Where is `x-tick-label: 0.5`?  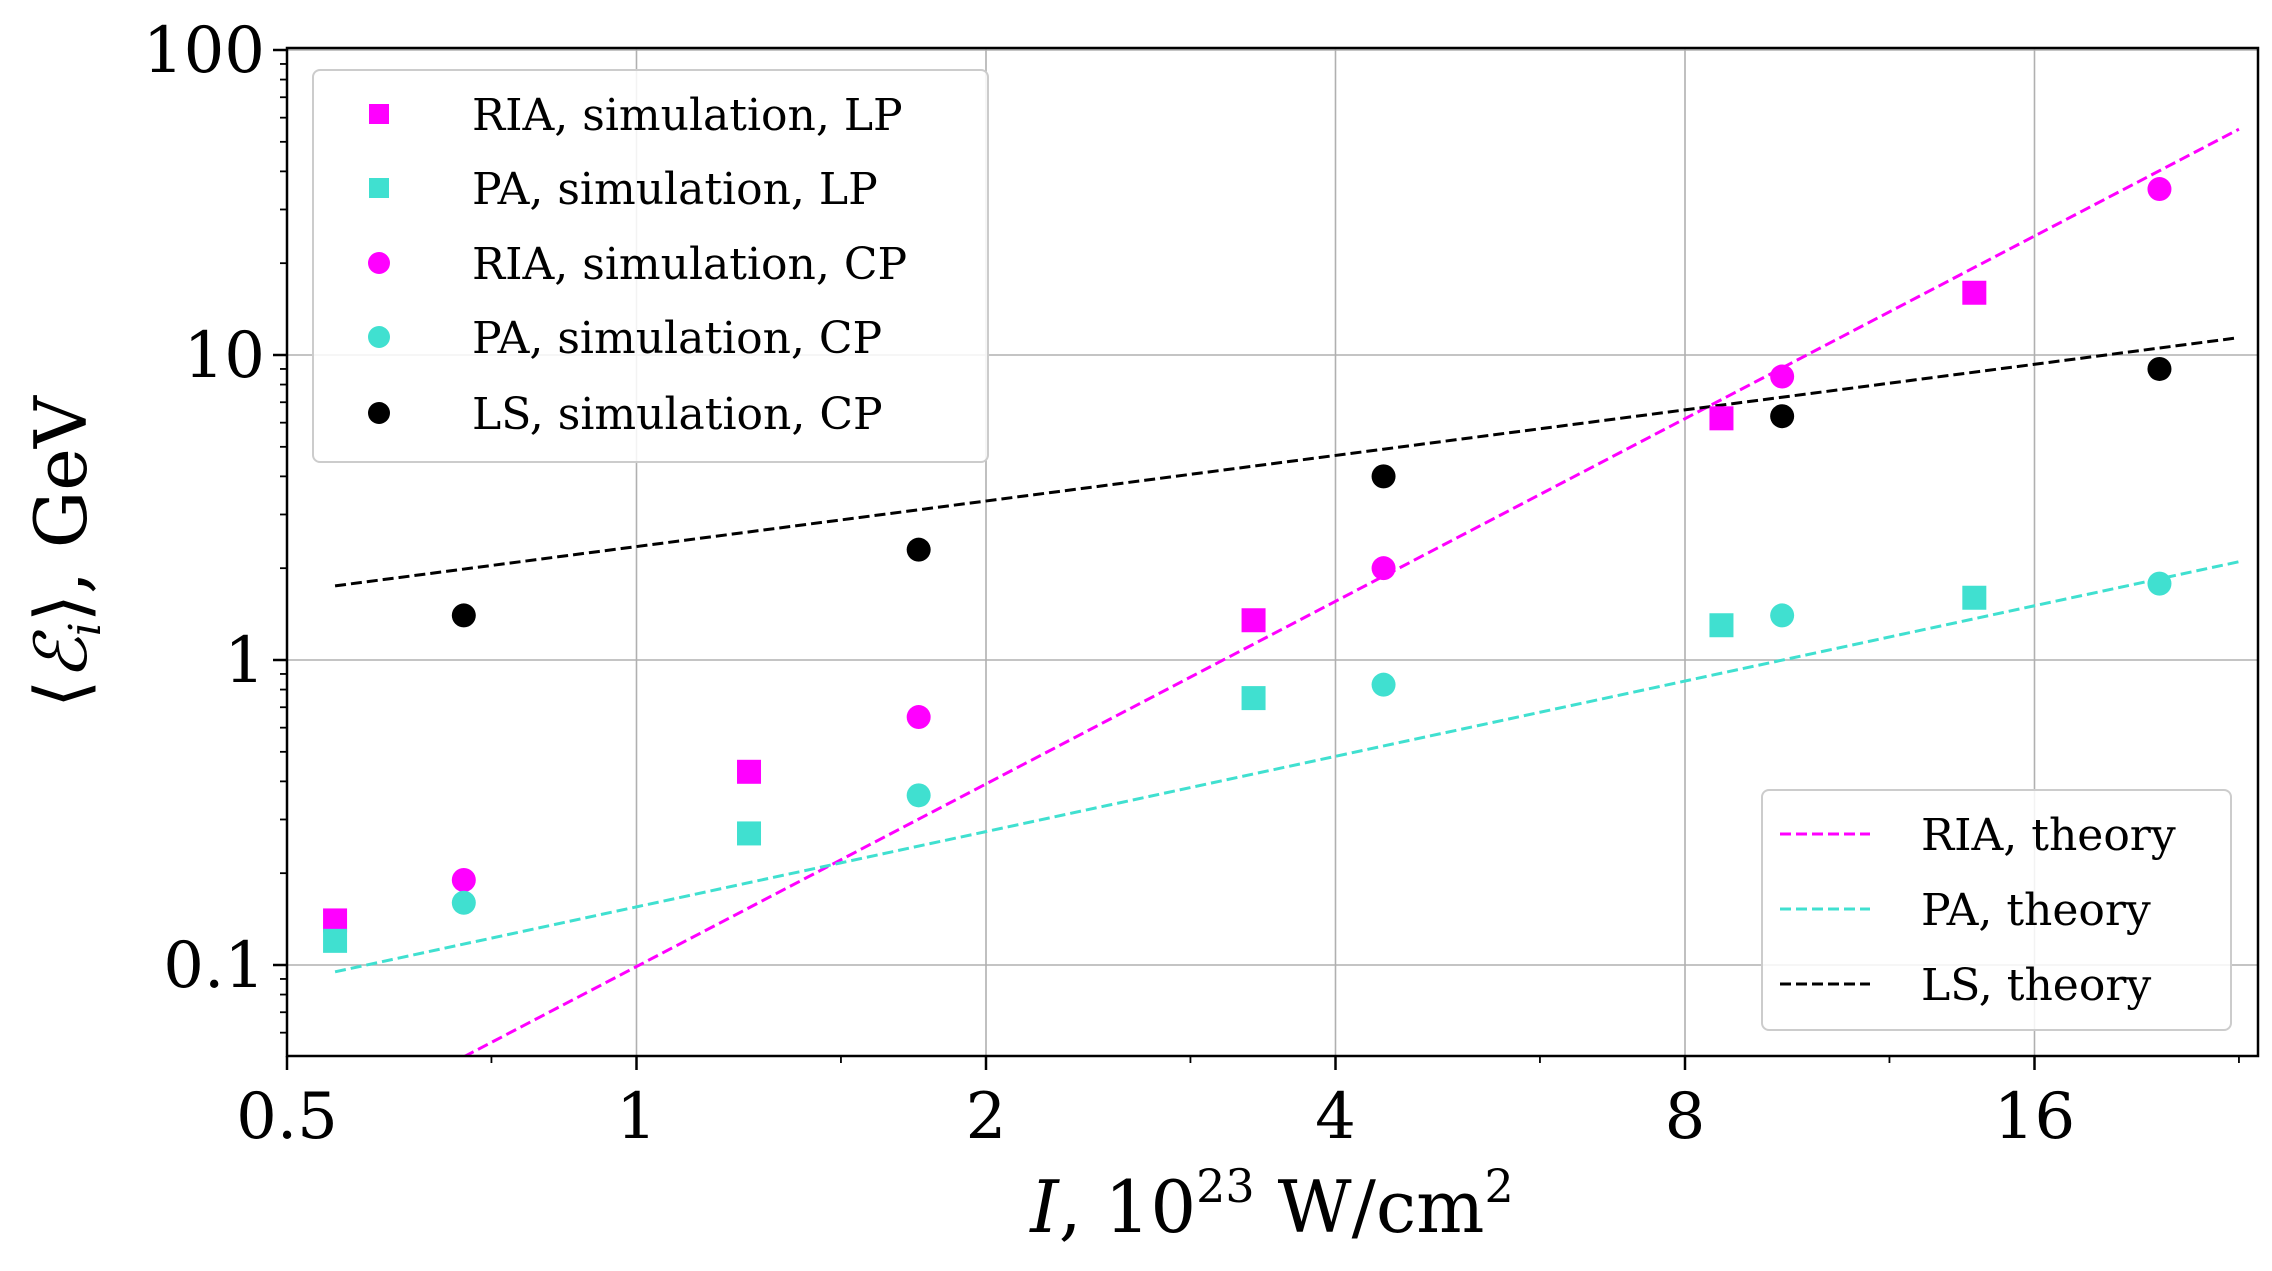
x-tick-label: 0.5 is located at coordinates (287, 1117).